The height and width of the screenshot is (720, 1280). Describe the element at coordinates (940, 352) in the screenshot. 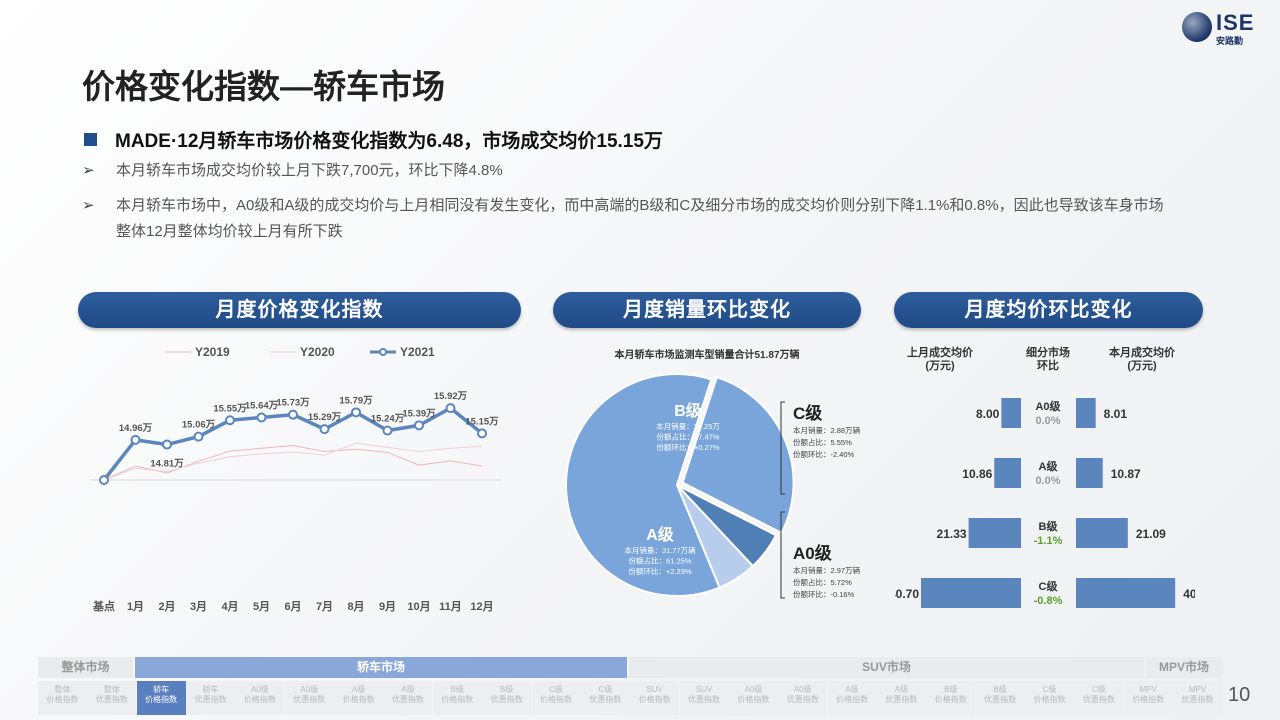

I see `column-header: 上月成交均价` at that location.